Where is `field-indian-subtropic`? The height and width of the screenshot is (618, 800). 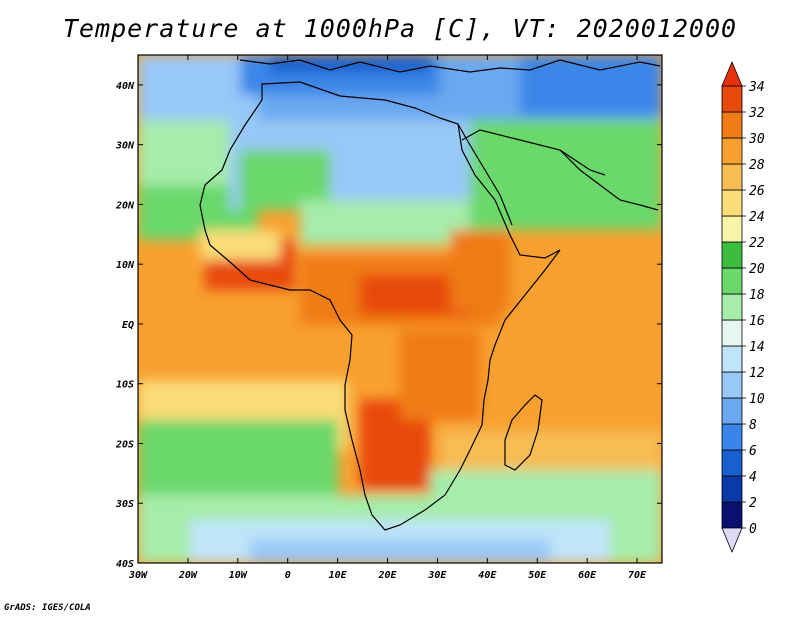 field-indian-subtropic is located at coordinates (551, 450).